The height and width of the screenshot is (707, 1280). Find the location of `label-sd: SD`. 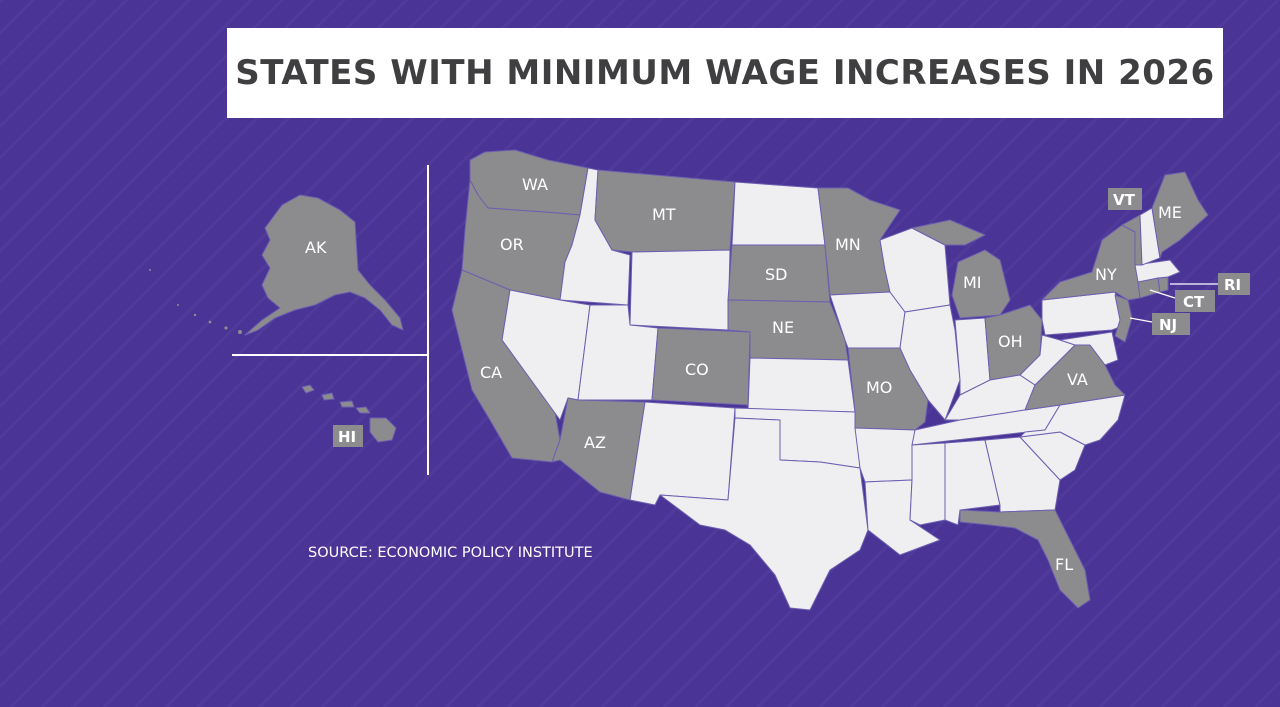

label-sd: SD is located at coordinates (776, 274).